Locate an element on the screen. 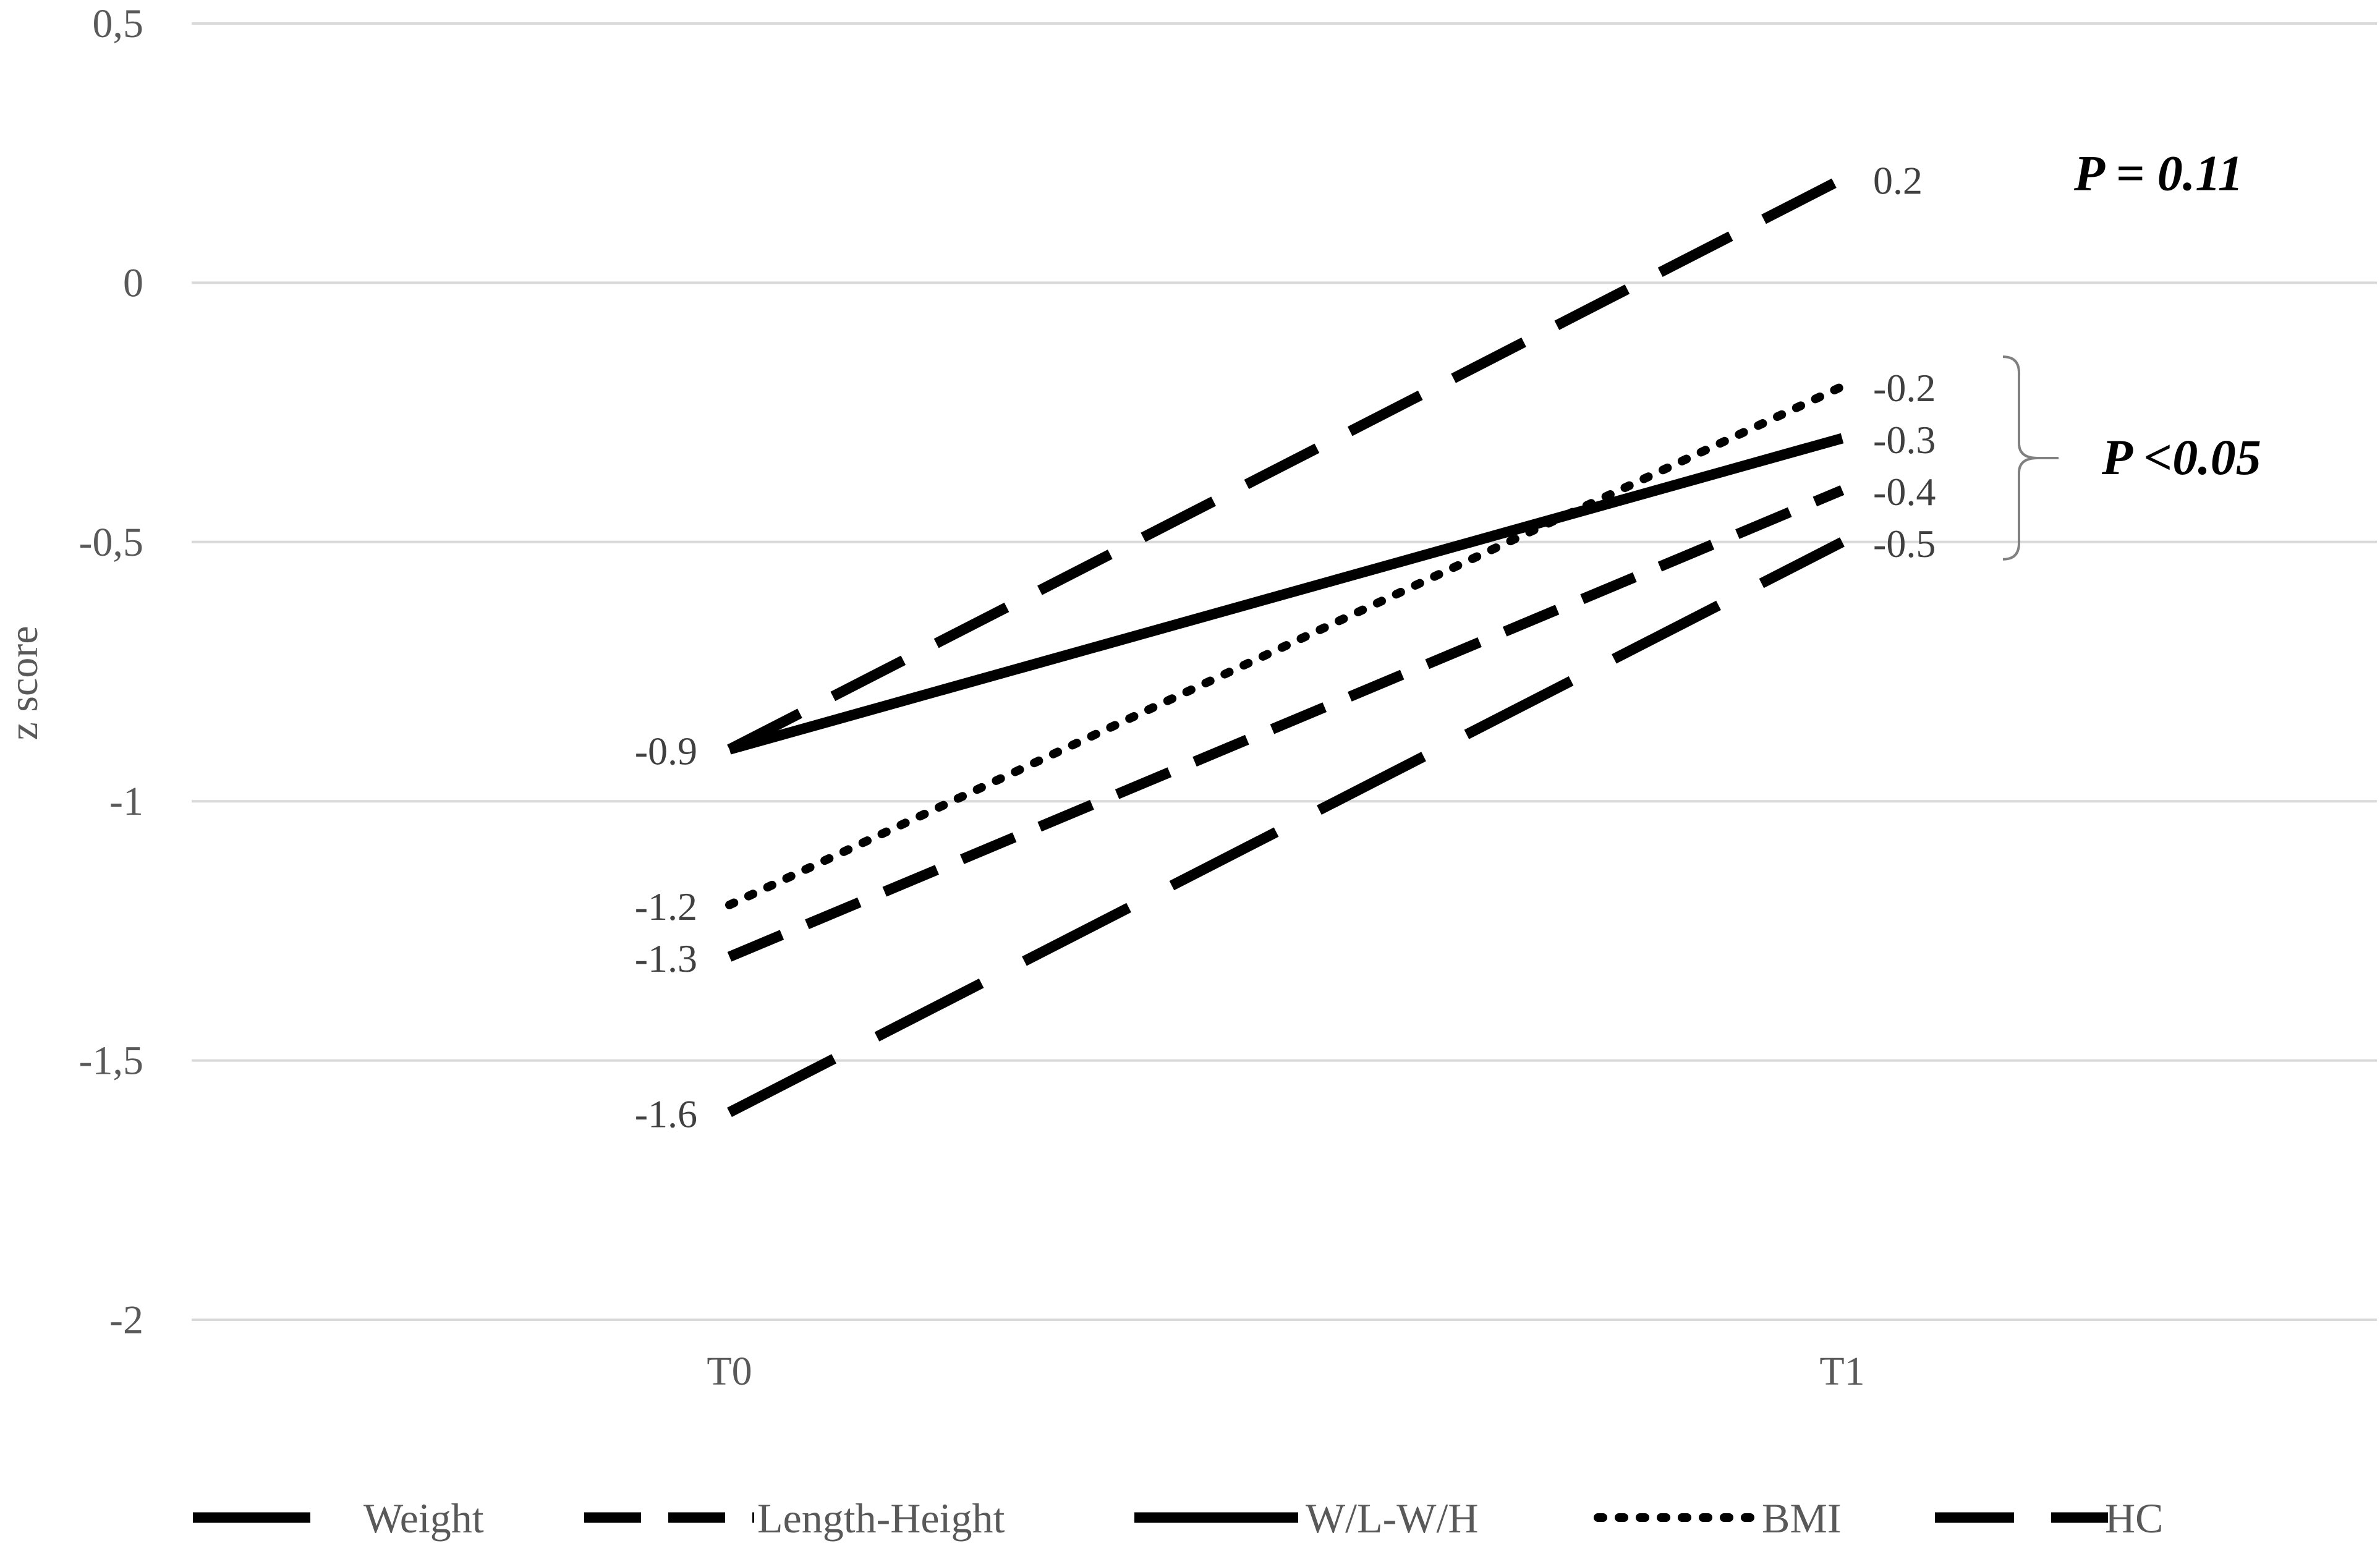 The height and width of the screenshot is (1546, 2380). x-tick-label: T0 is located at coordinates (729, 1371).